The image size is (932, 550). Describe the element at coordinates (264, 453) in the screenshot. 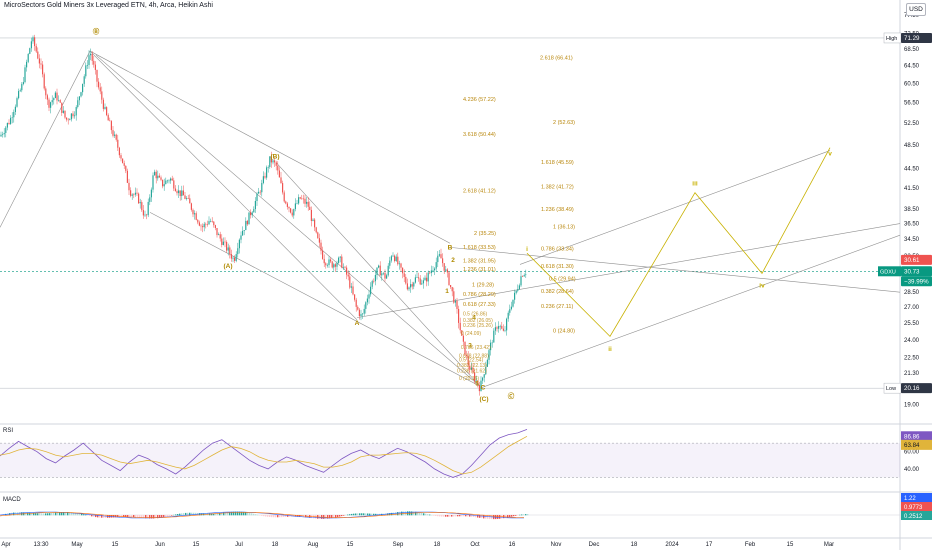

I see `rsi-series-line` at that location.